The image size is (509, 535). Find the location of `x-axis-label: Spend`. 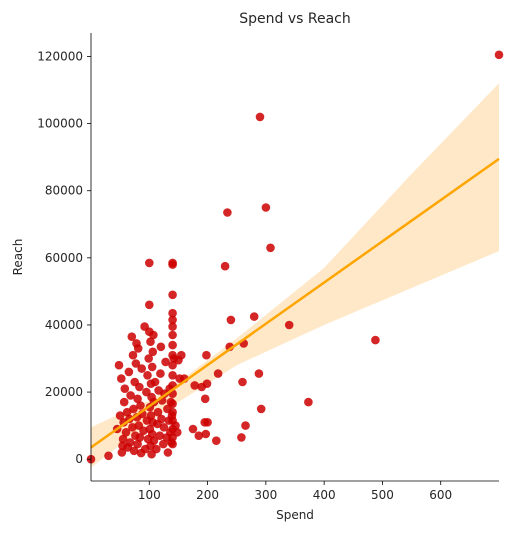

x-axis-label: Spend is located at coordinates (295, 515).